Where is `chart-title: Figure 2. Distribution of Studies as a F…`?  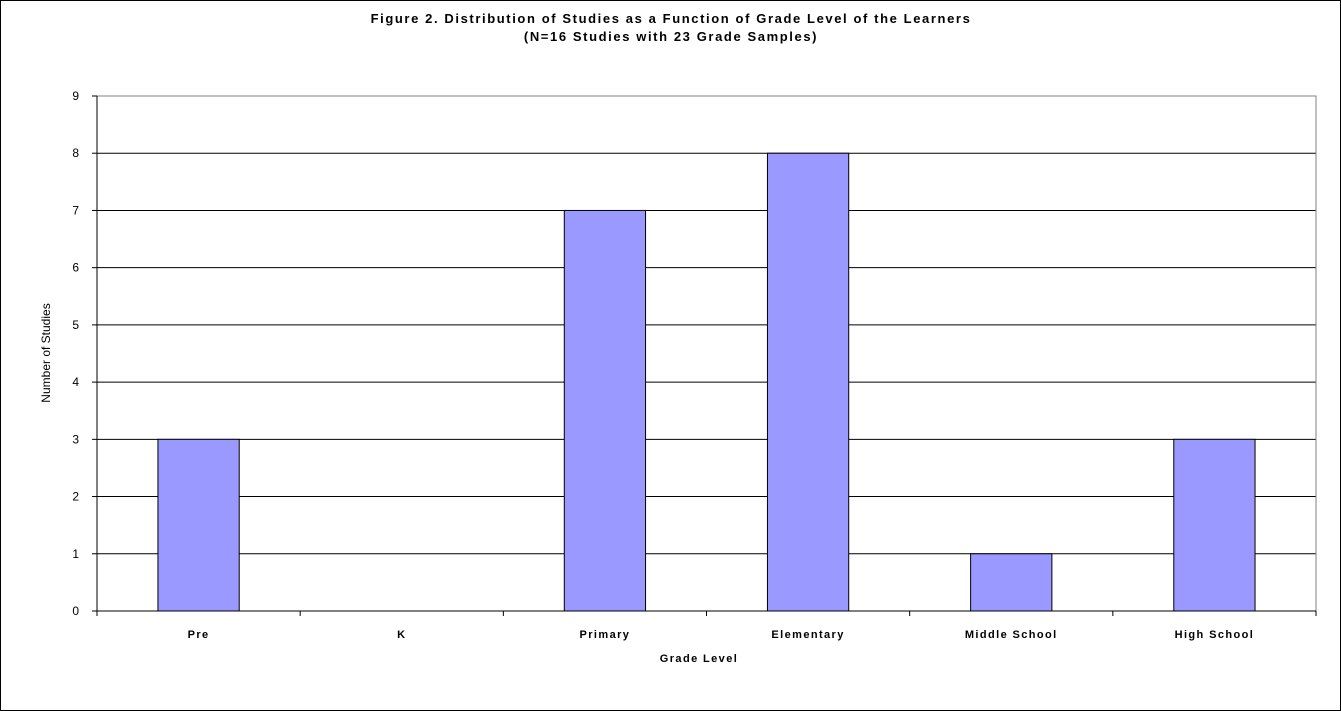 chart-title: Figure 2. Distribution of Studies as a F… is located at coordinates (671, 18).